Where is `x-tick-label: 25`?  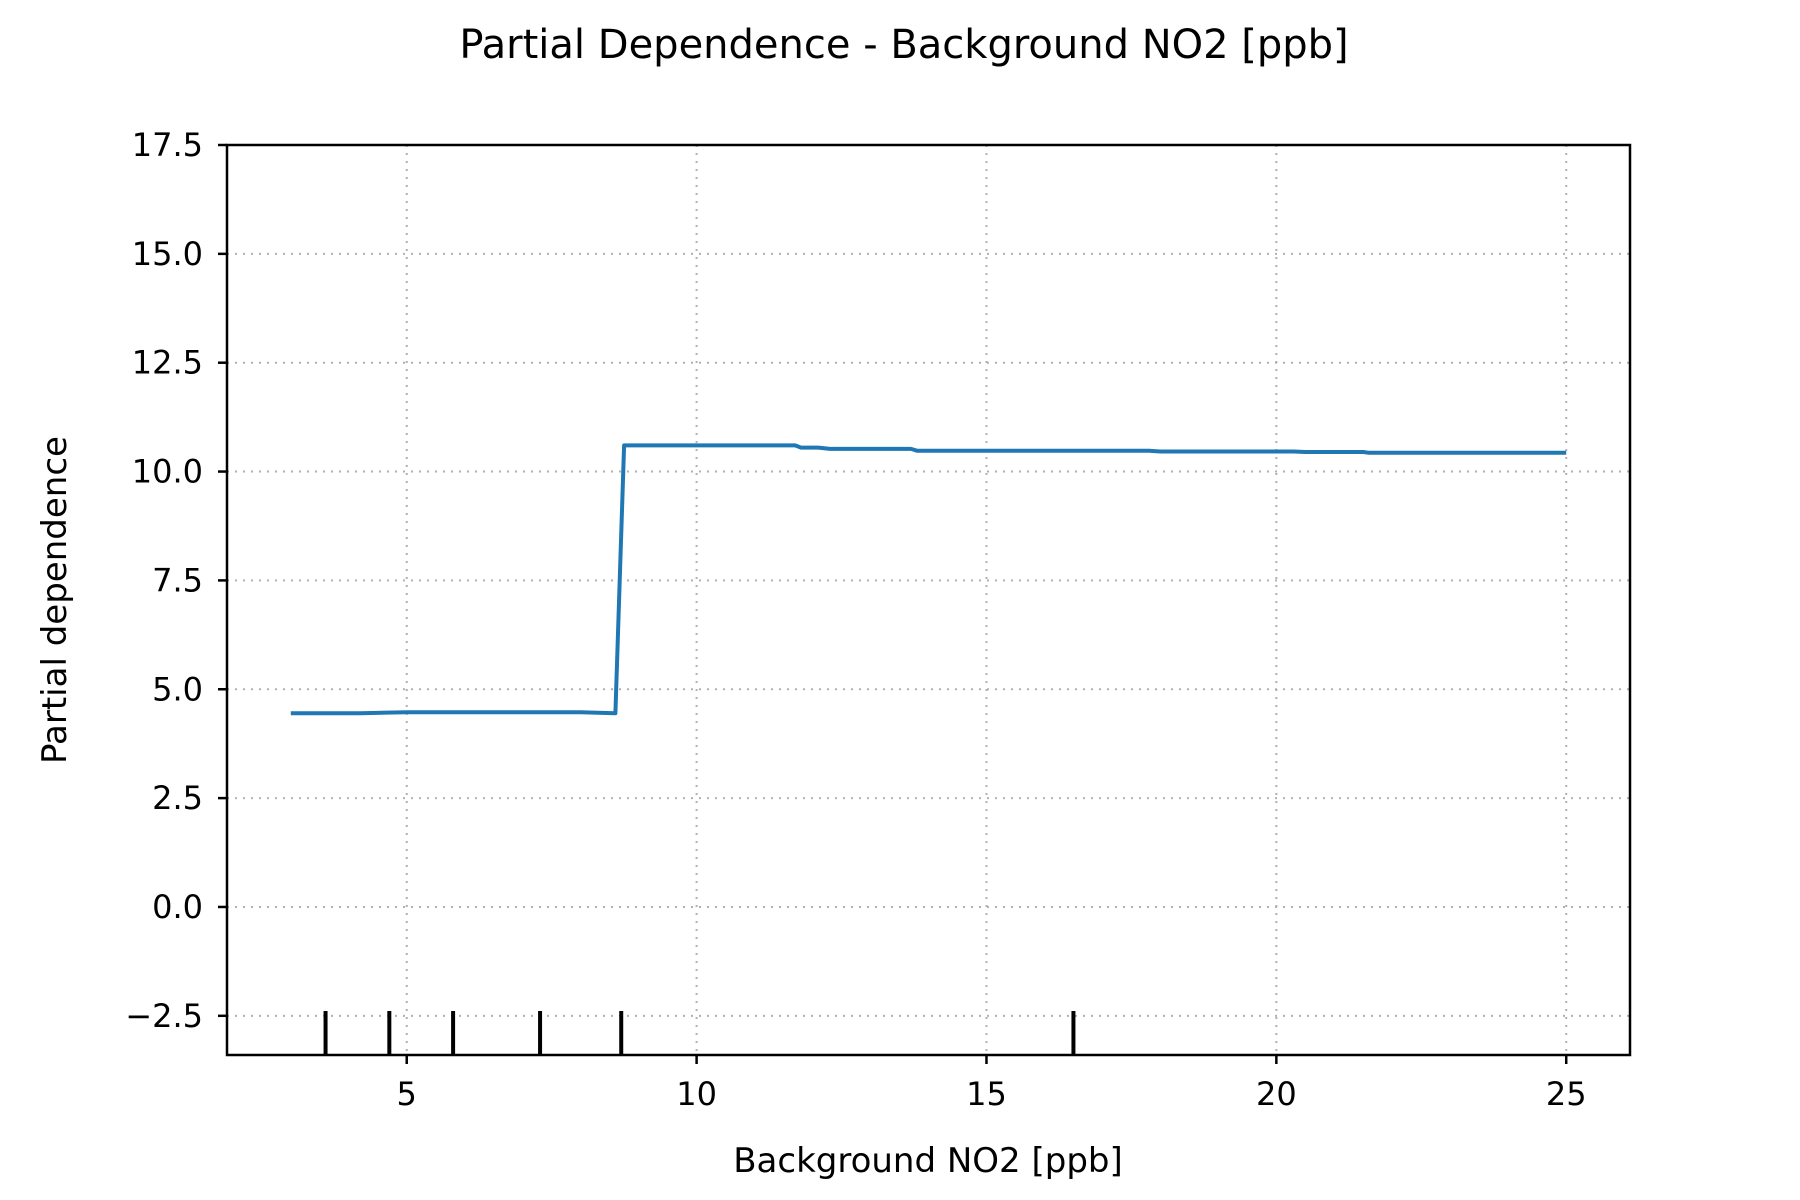
x-tick-label: 25 is located at coordinates (1566, 1094).